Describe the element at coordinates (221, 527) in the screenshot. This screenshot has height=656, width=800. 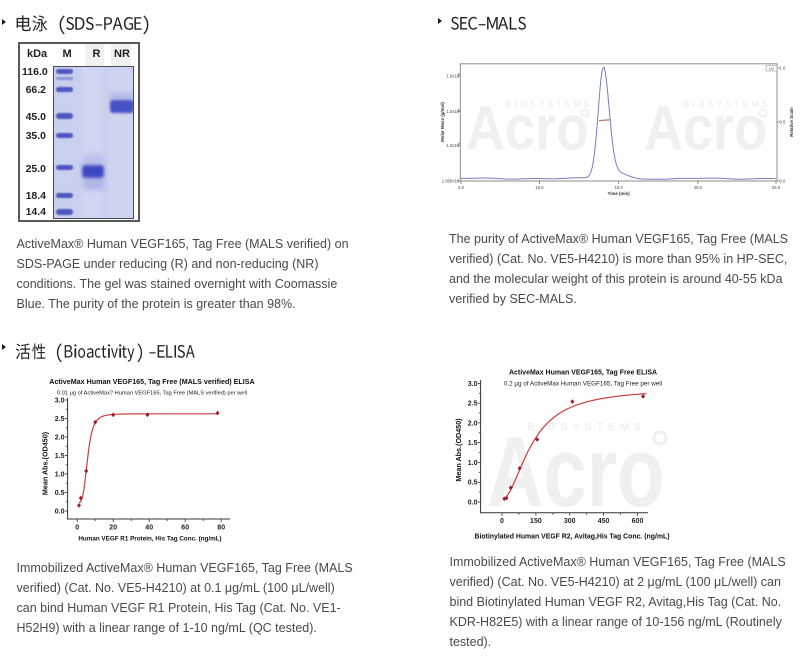
I see `svg-text: 80` at that location.